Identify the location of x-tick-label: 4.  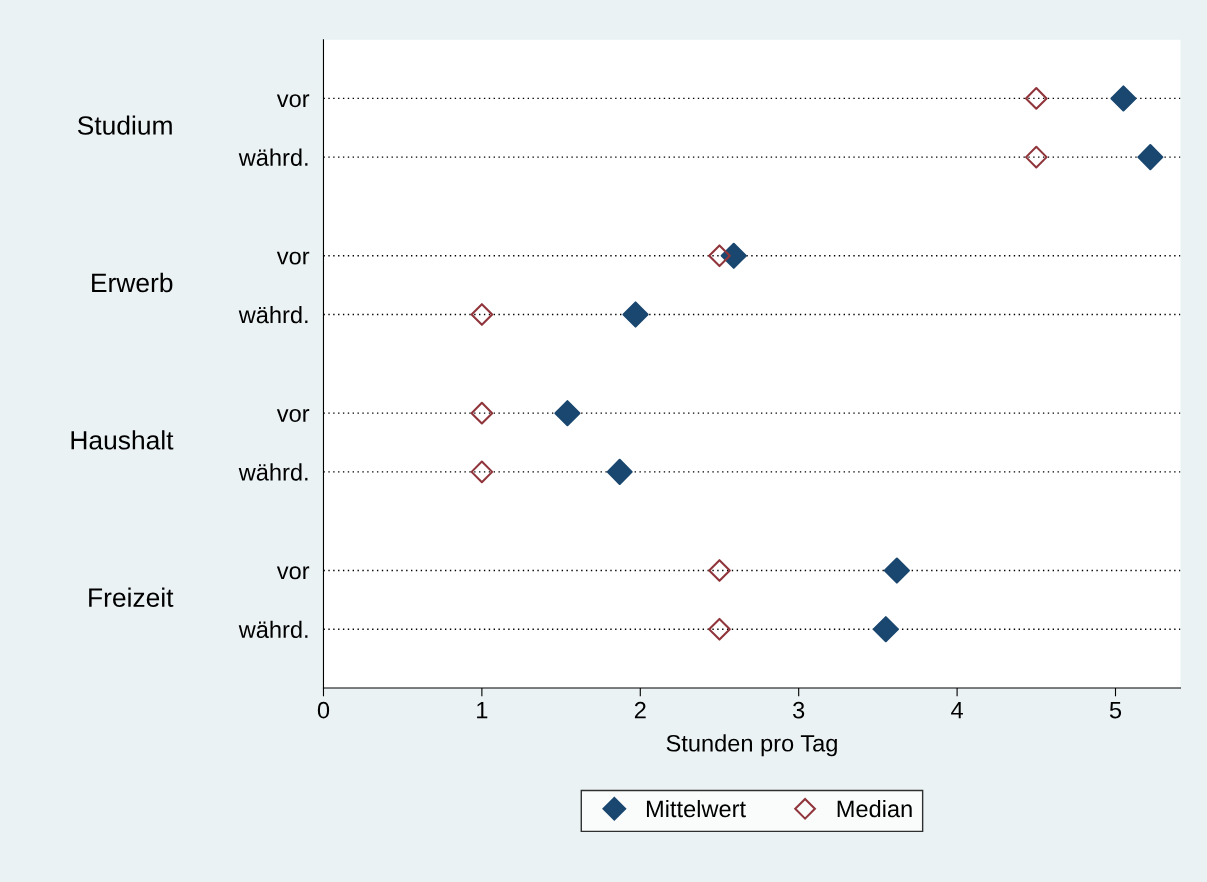
(957, 710).